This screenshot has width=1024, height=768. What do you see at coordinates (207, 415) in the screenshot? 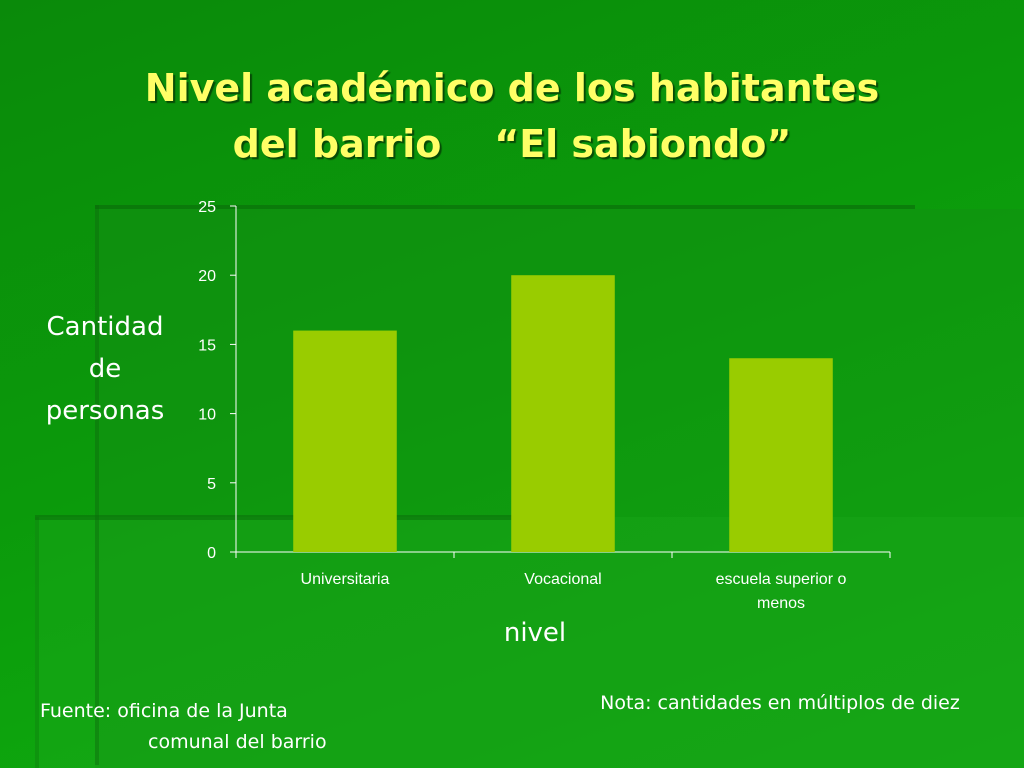
I see `y-tick-label: 10` at bounding box center [207, 415].